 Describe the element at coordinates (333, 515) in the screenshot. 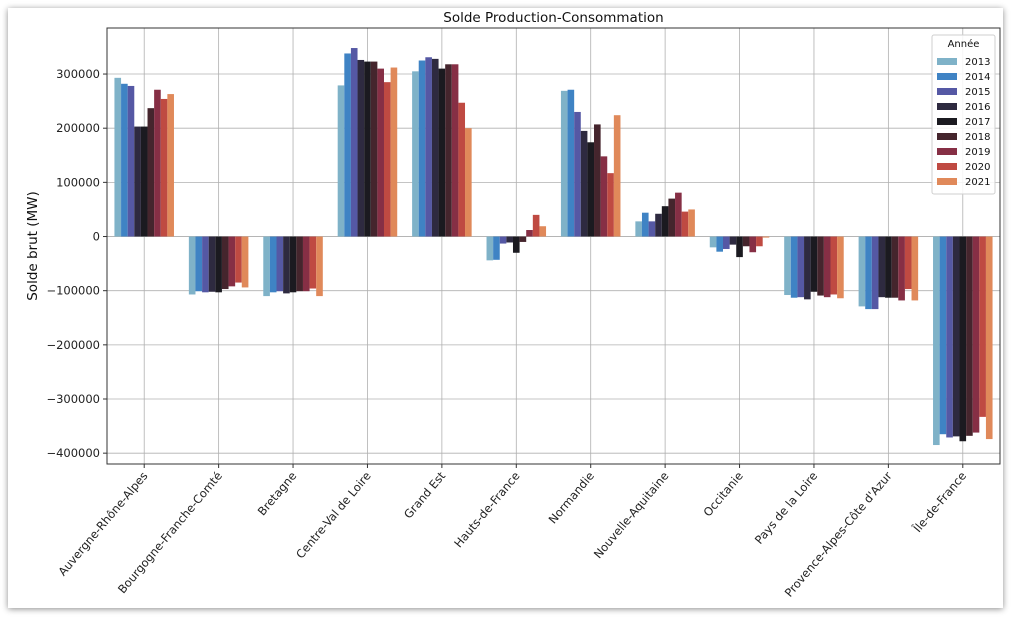

I see `x-tick-label: Centre-Val de Loire` at that location.